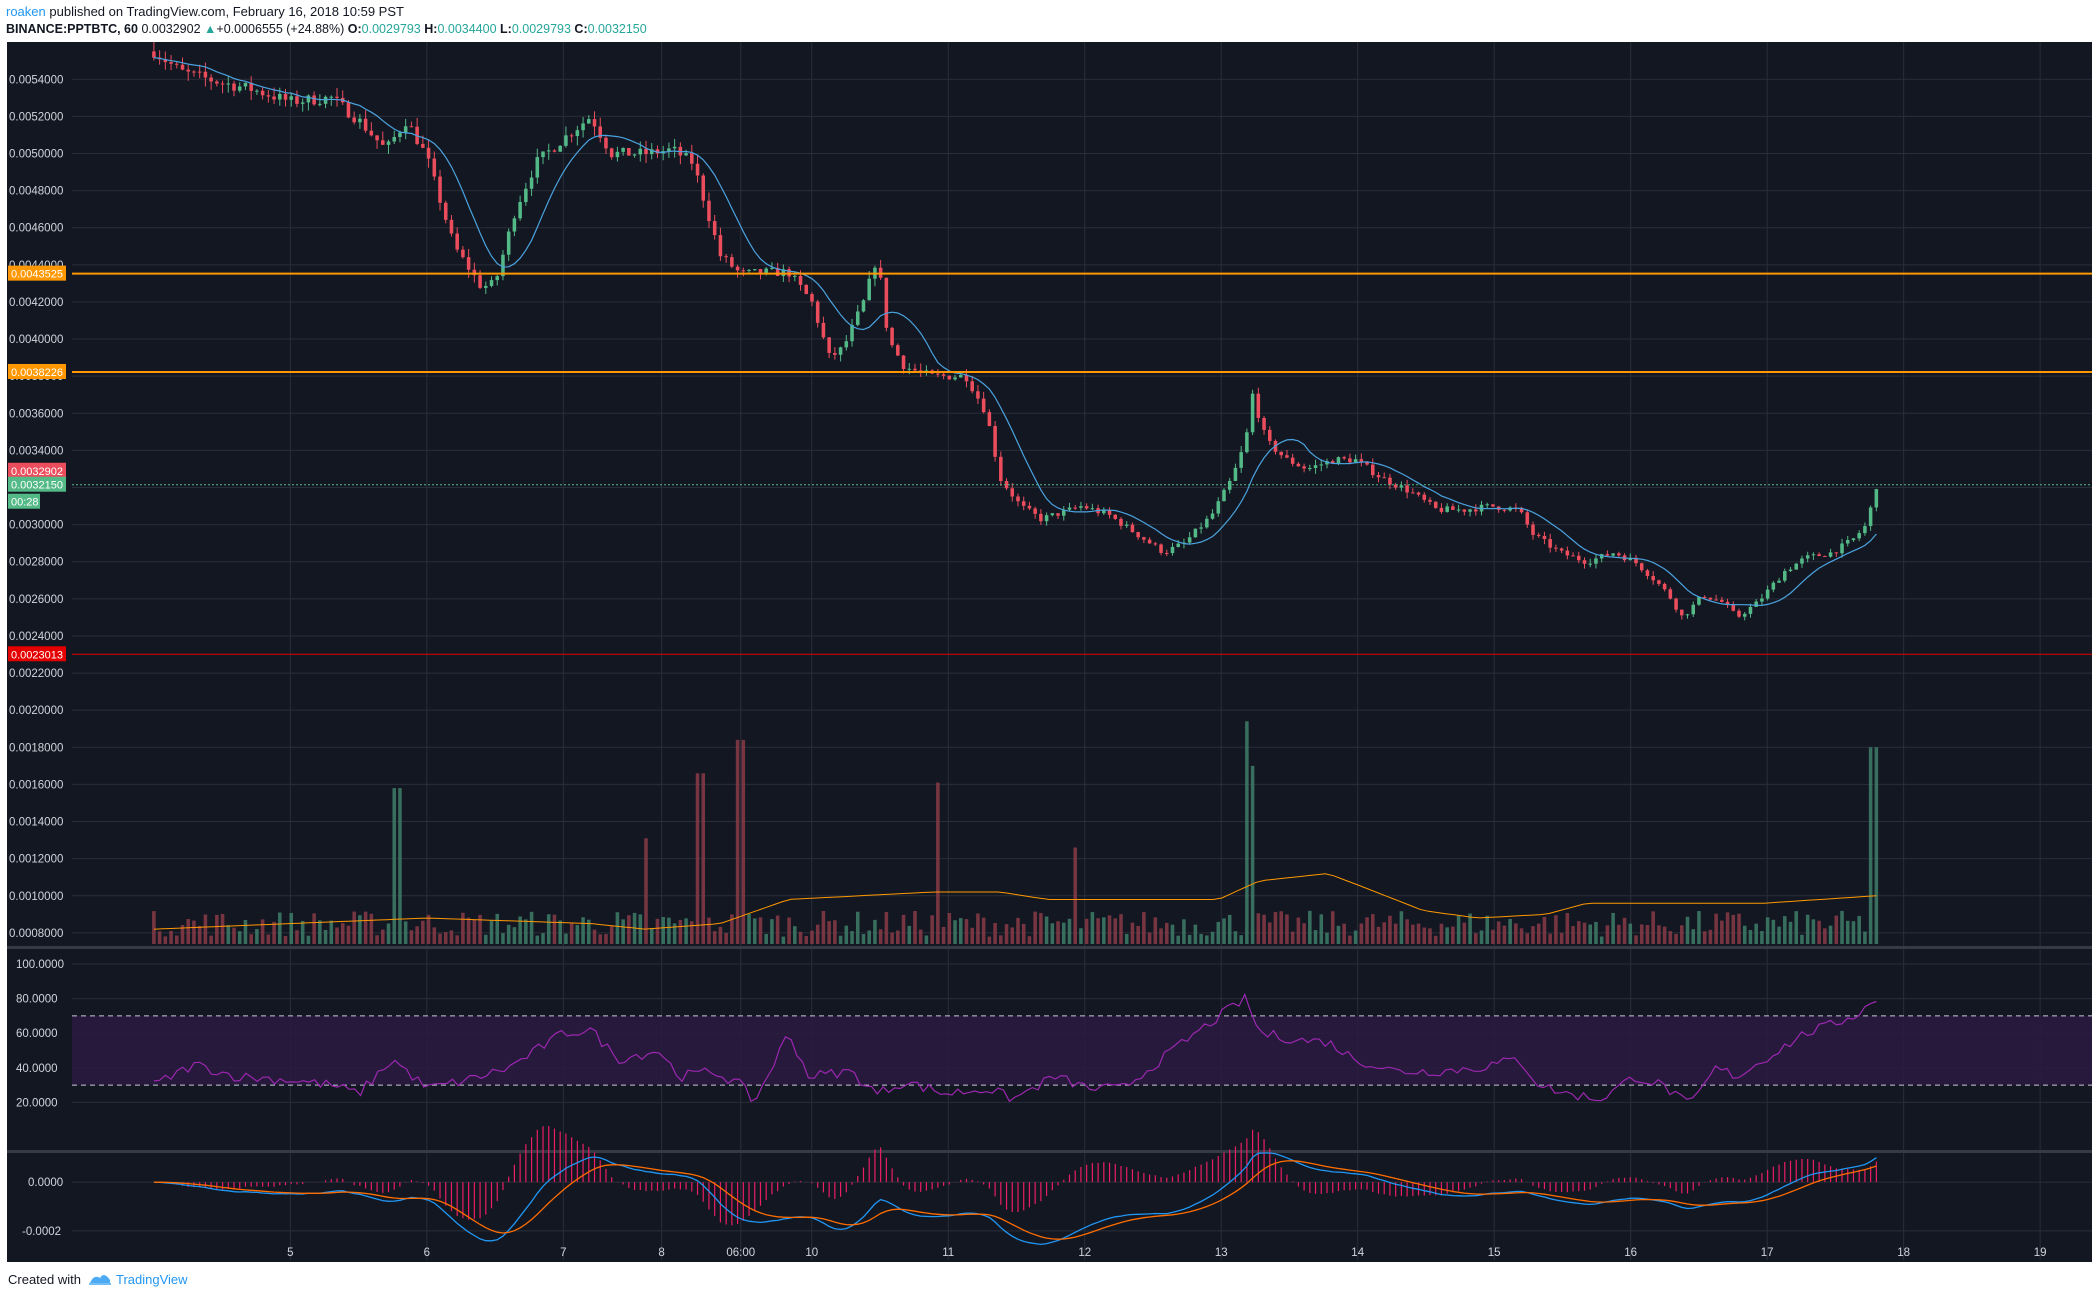 This screenshot has width=2099, height=1297. What do you see at coordinates (431, 29) in the screenshot?
I see `high-label: H:` at bounding box center [431, 29].